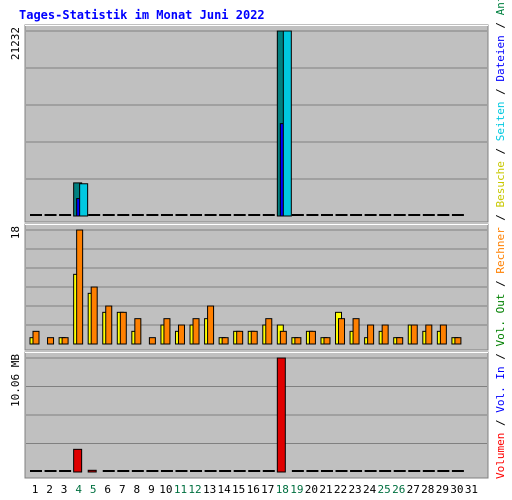 Image resolution: width=512 pixels, height=500 pixels. Describe the element at coordinates (296, 489) in the screenshot. I see `x-tick-label-day-19: 19` at that location.